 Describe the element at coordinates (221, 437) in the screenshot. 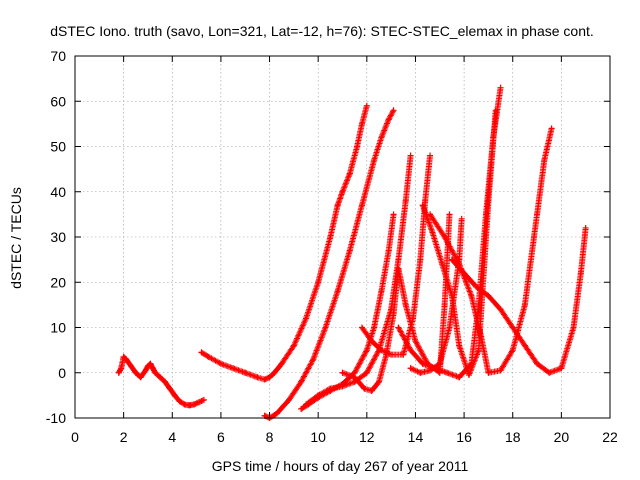

I see `x-tick-label: 6` at that location.